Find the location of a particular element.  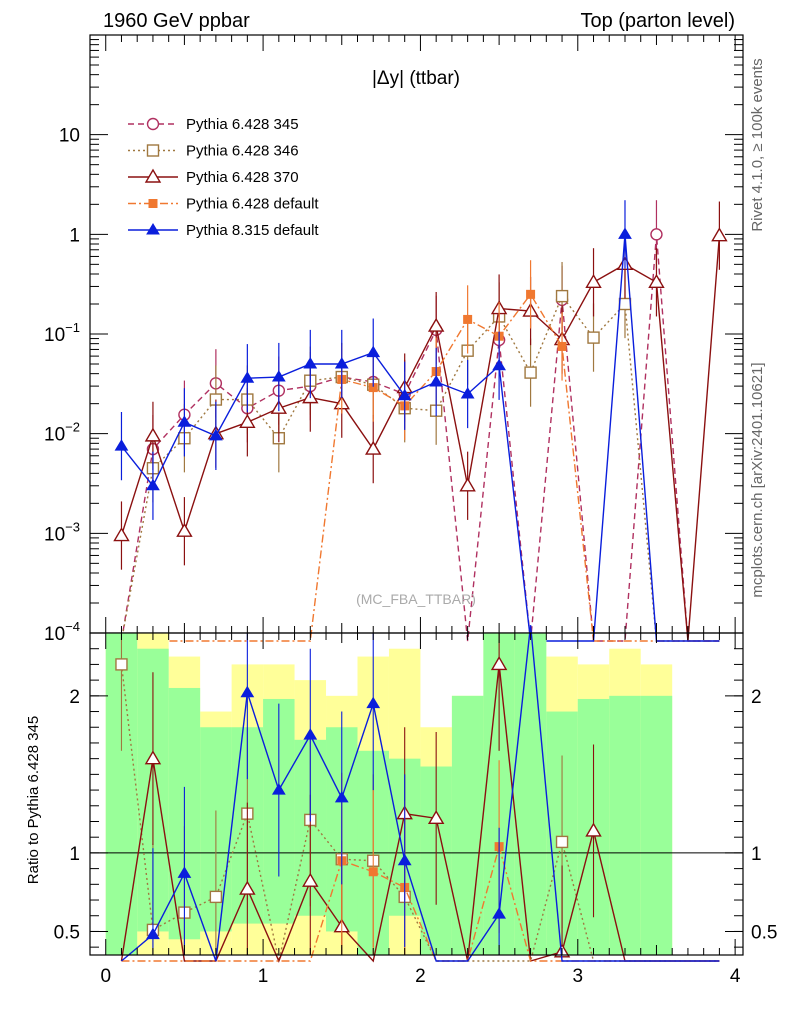

xtick-label-1: 1 is located at coordinates (263, 976).